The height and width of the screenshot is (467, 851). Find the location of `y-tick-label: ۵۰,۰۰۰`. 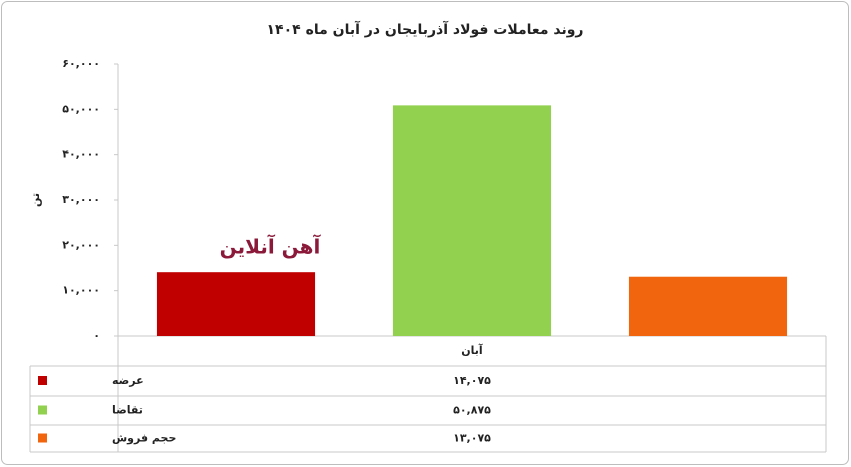

y-tick-label: ۵۰,۰۰۰ is located at coordinates (81, 108).